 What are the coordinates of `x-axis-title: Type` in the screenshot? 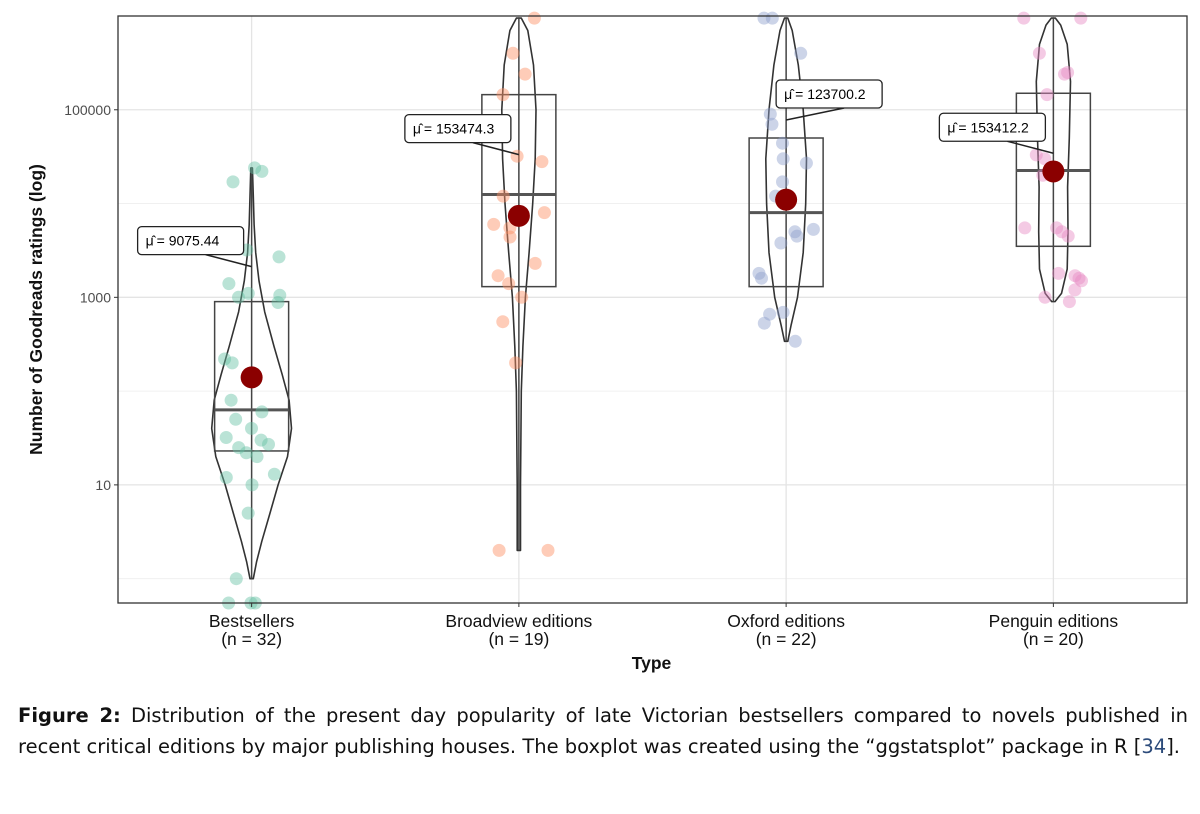 It's located at (652, 663).